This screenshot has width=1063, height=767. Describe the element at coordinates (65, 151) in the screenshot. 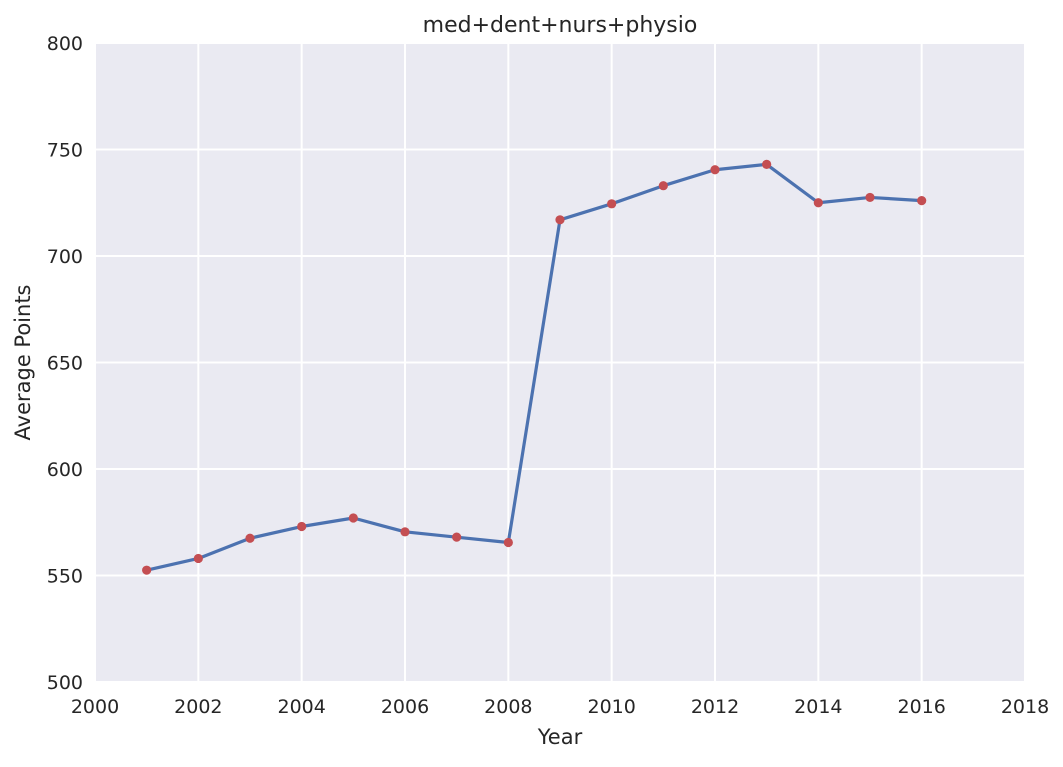

I see `y-tick-label: 750` at that location.